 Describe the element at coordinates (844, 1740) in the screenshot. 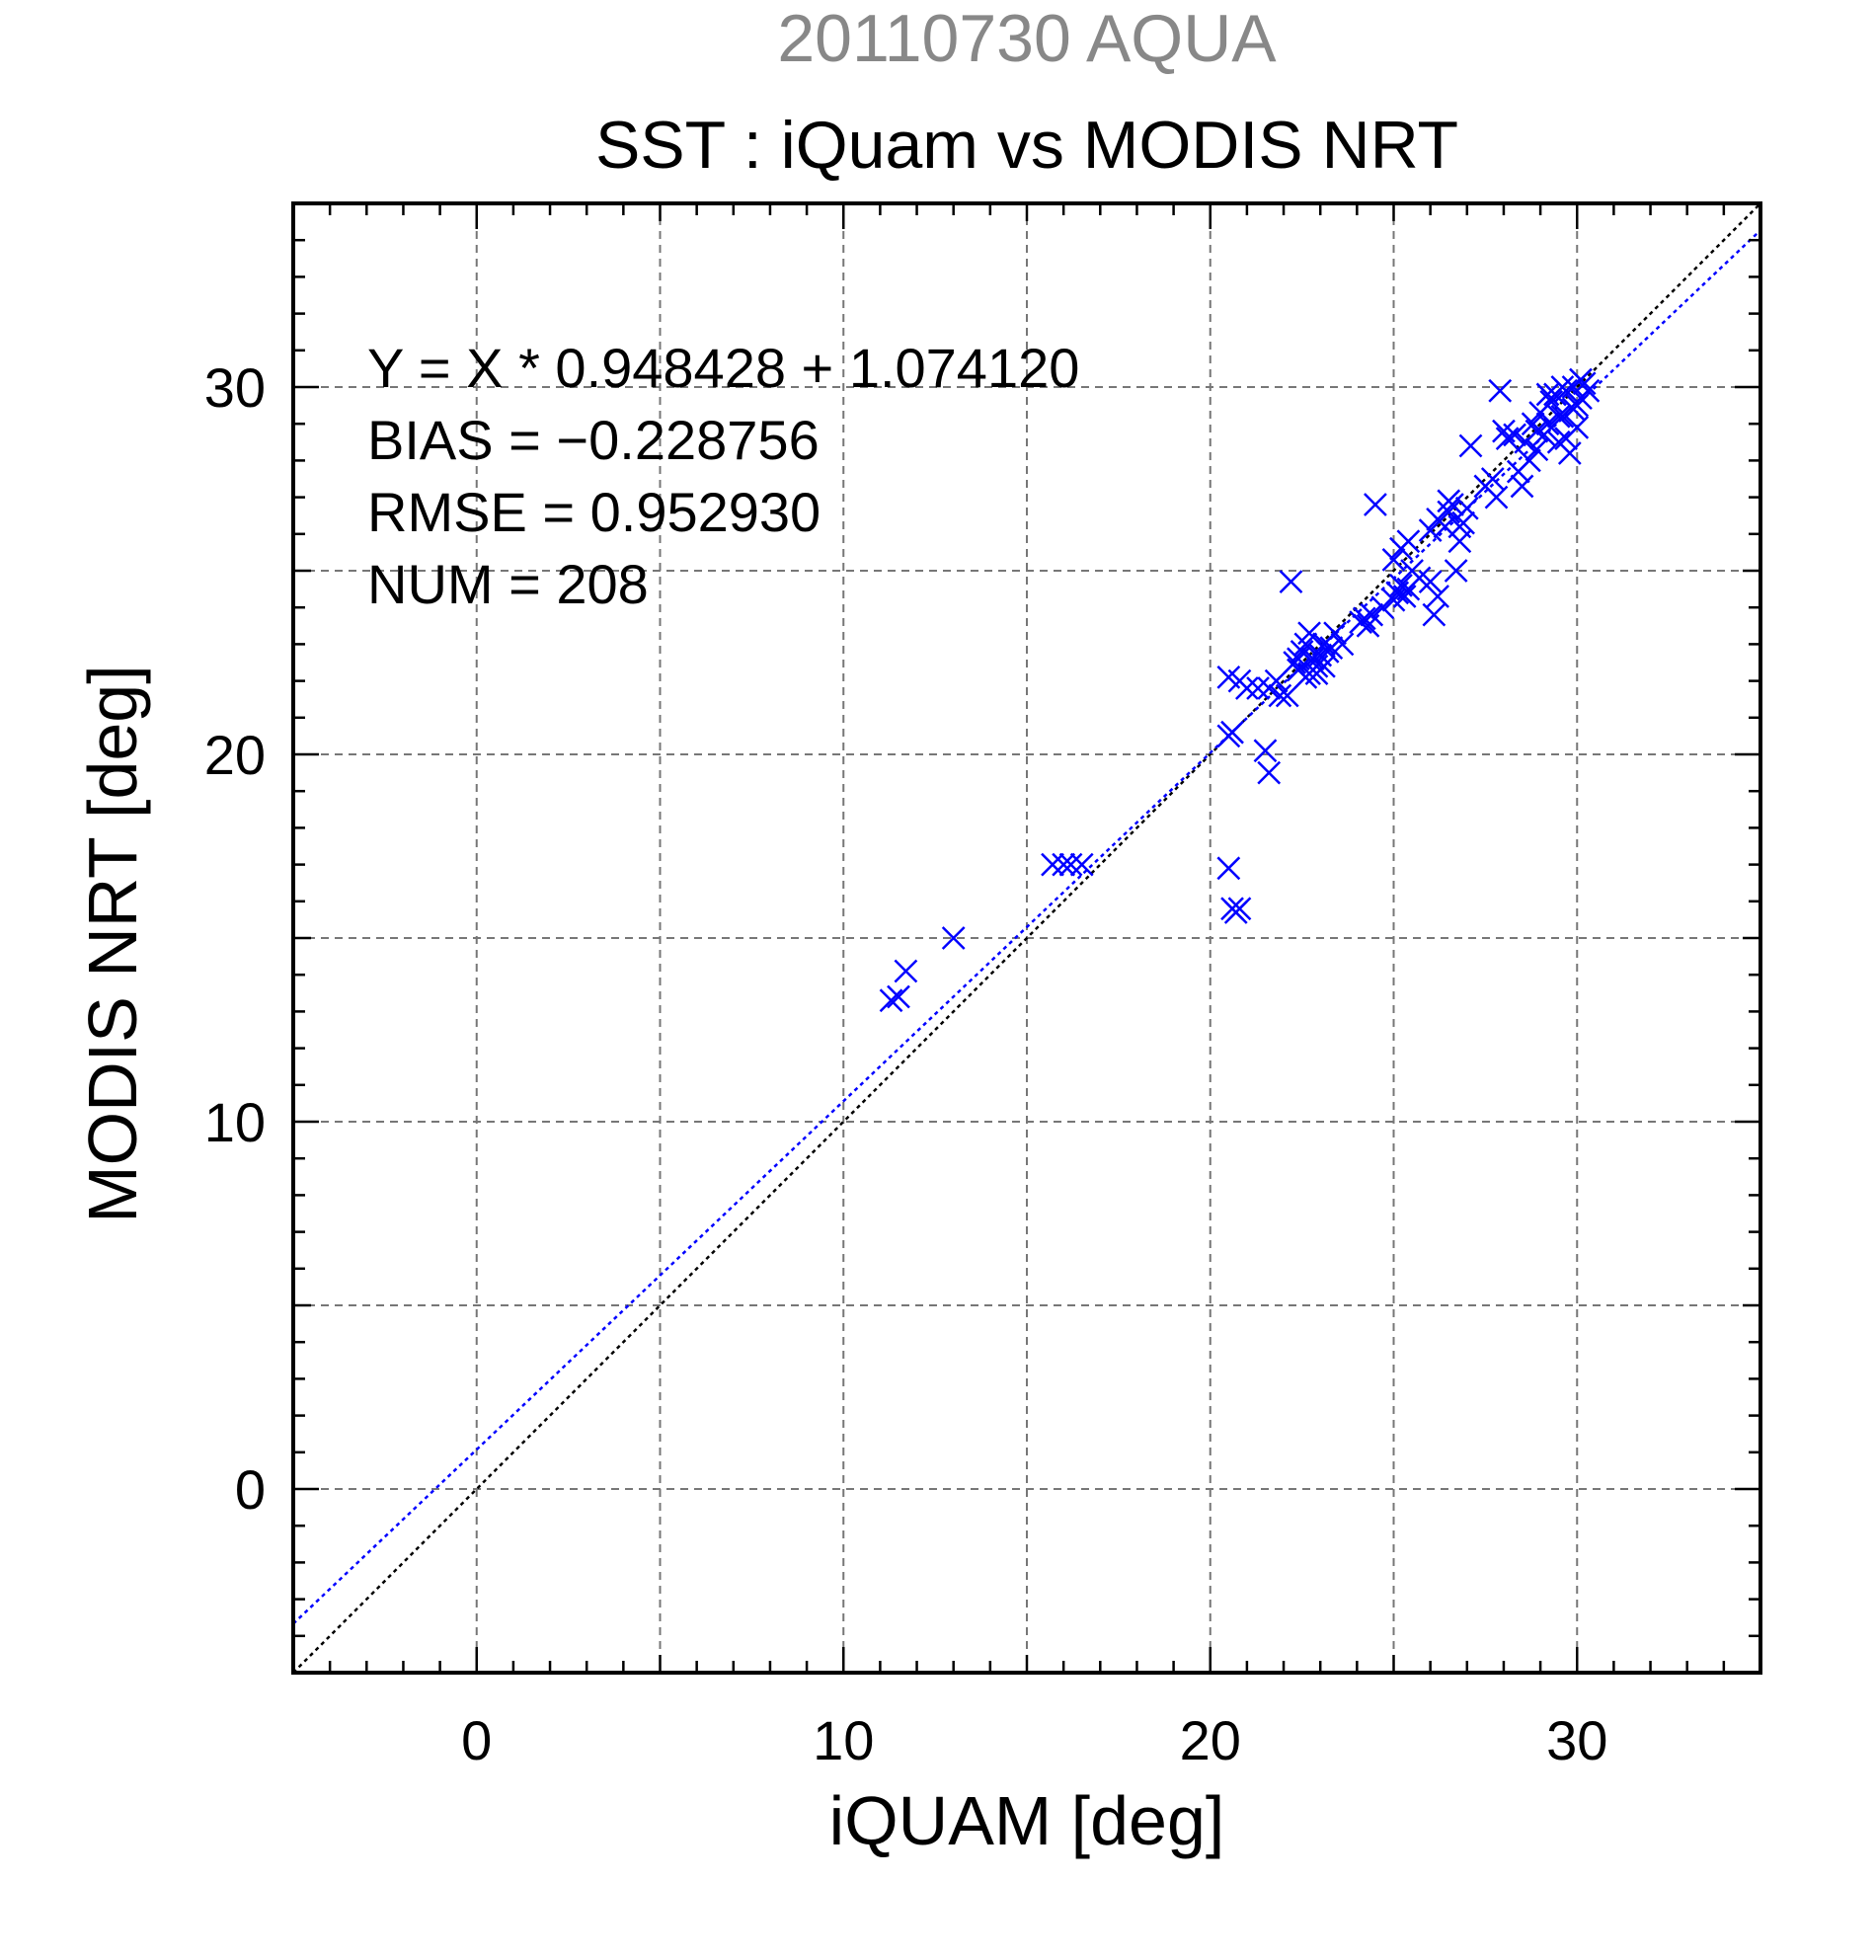

I see `x-tick-label: 10` at that location.